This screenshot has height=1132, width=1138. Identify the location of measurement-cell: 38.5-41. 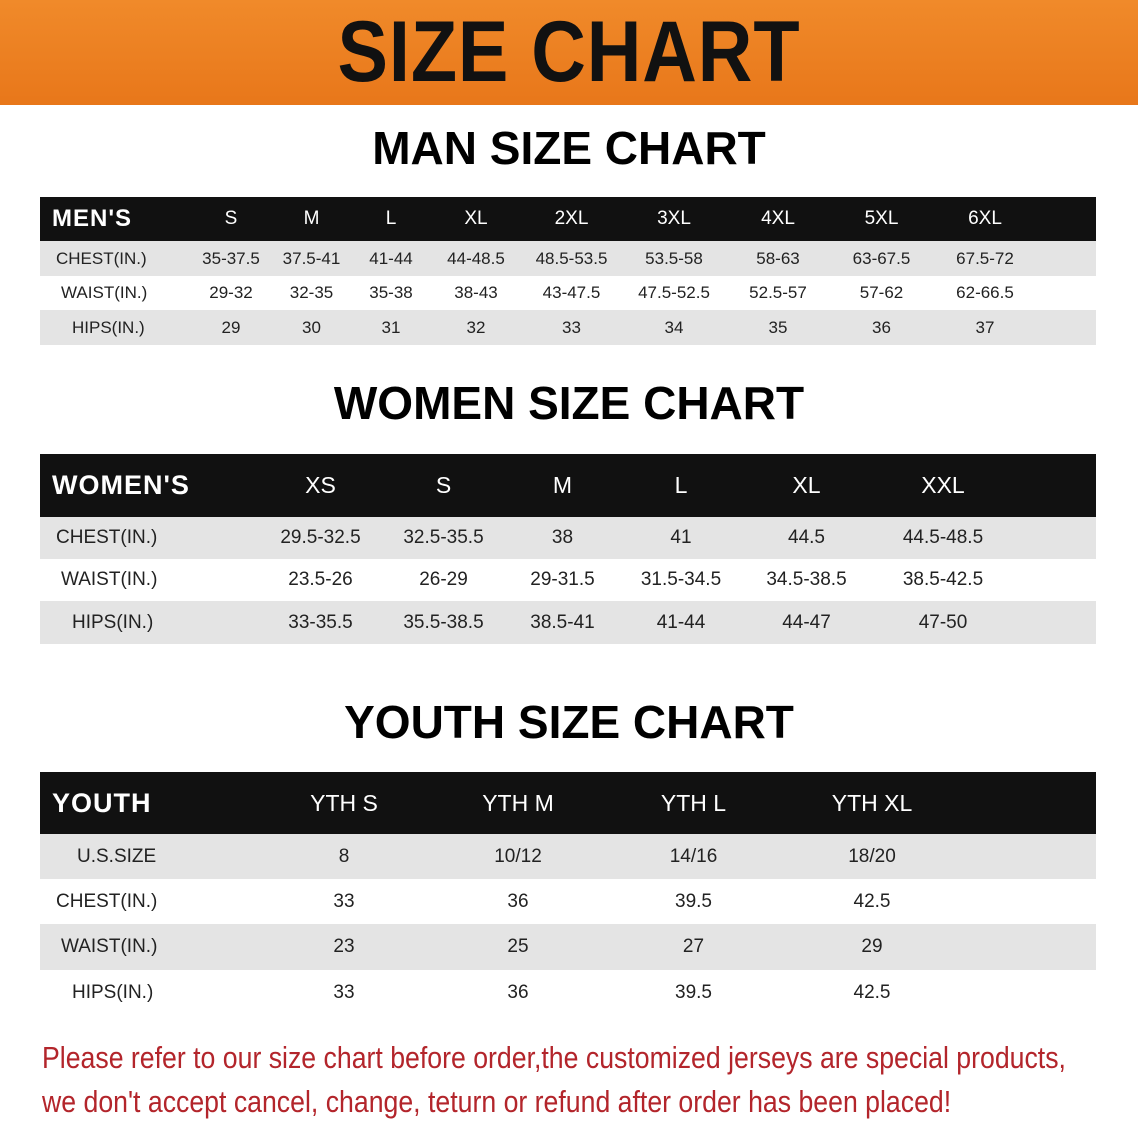
(562, 622).